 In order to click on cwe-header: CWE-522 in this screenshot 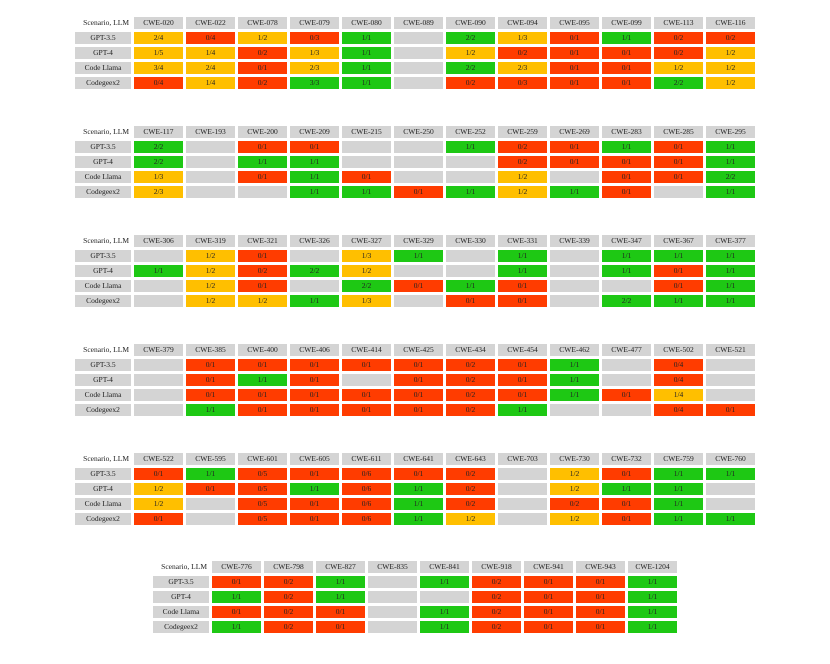, I will do `click(158, 459)`.